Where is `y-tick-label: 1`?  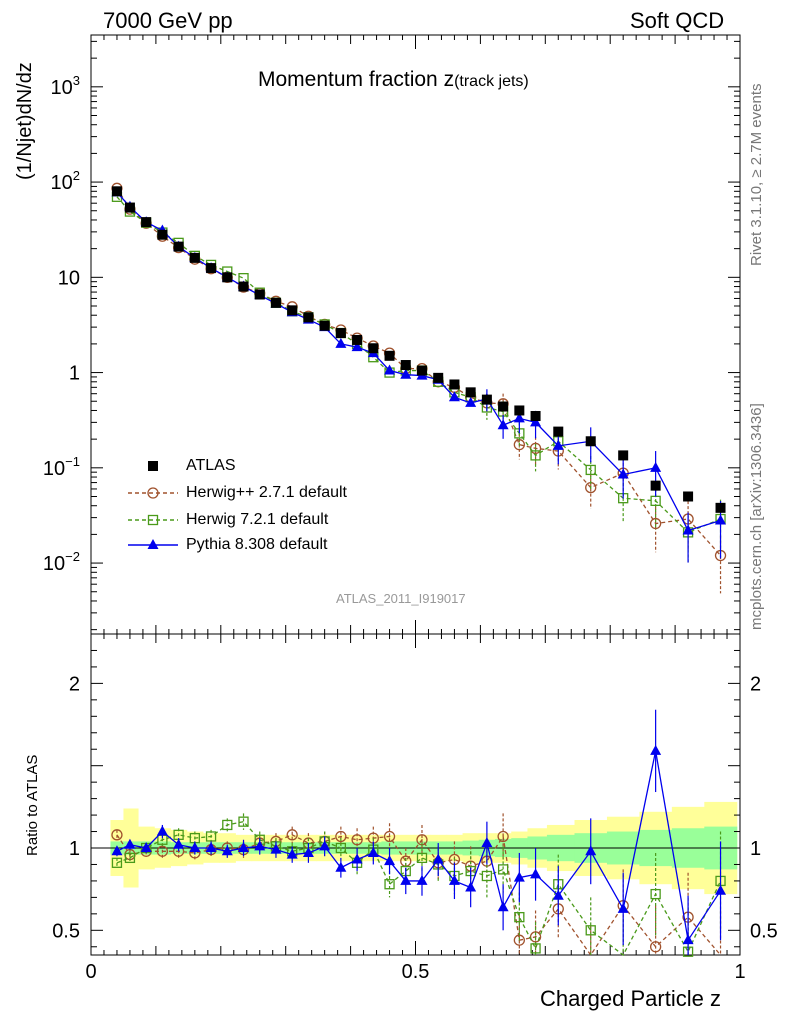
y-tick-label: 1 is located at coordinates (74, 374).